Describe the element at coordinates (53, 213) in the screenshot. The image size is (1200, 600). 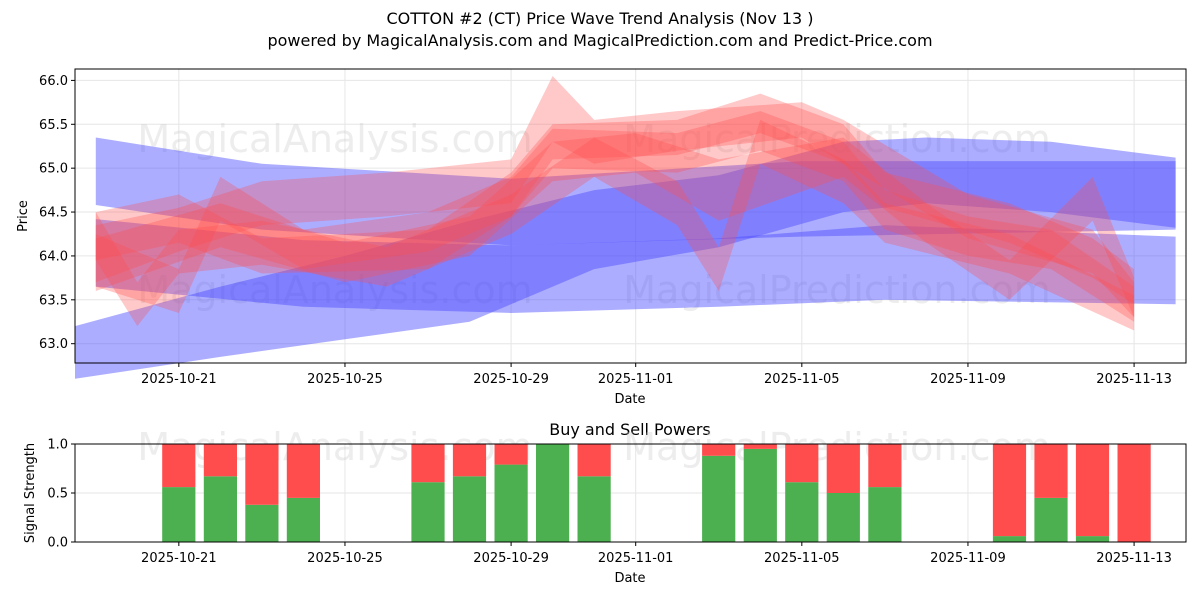
I see `price-y-tick-label: 64.5` at that location.